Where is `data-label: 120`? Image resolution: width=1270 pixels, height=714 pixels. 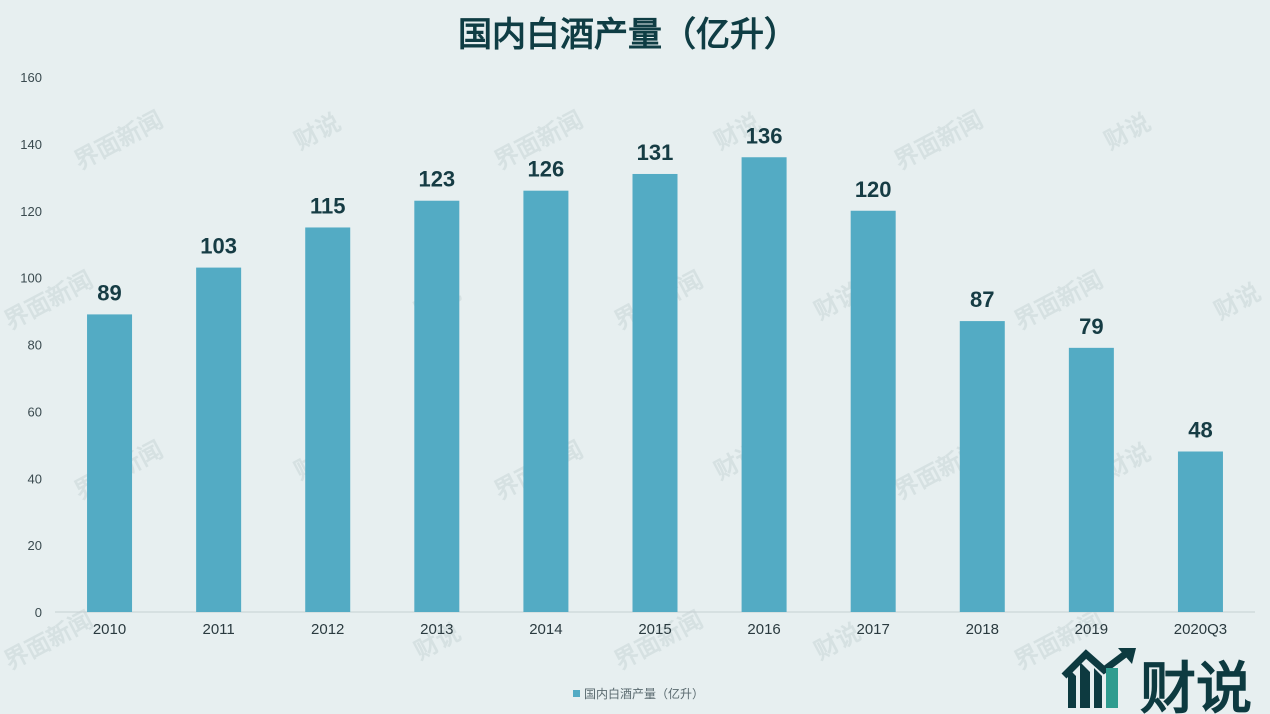
data-label: 120 is located at coordinates (873, 189).